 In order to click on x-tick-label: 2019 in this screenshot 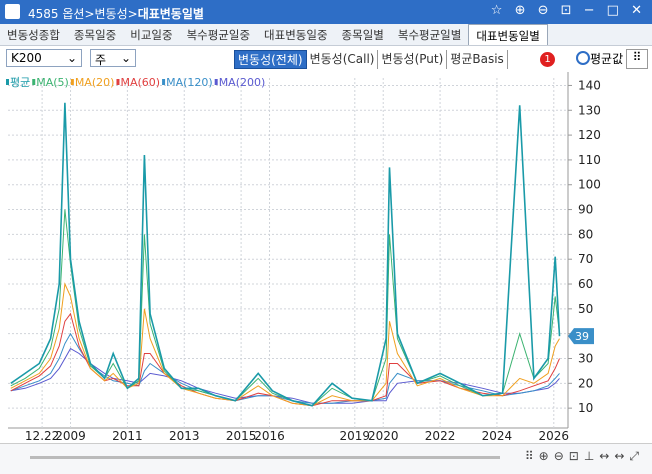, I will do `click(355, 436)`.